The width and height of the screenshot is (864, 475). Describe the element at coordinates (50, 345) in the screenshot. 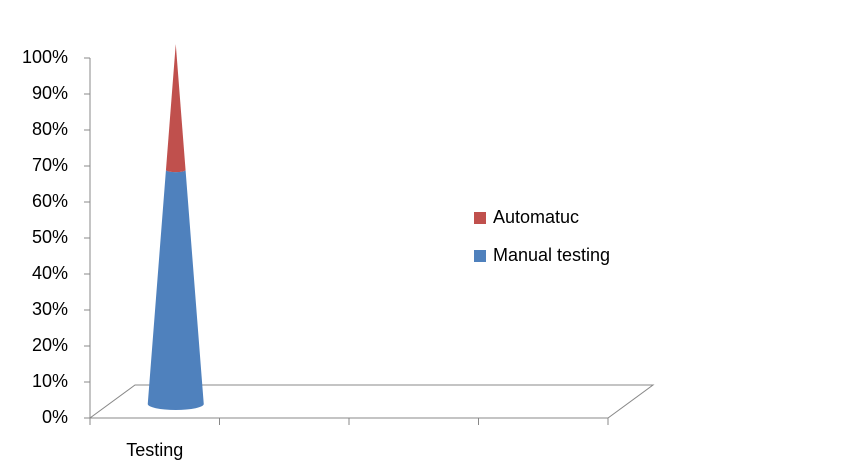

I see `y-tick-label: 20%` at that location.